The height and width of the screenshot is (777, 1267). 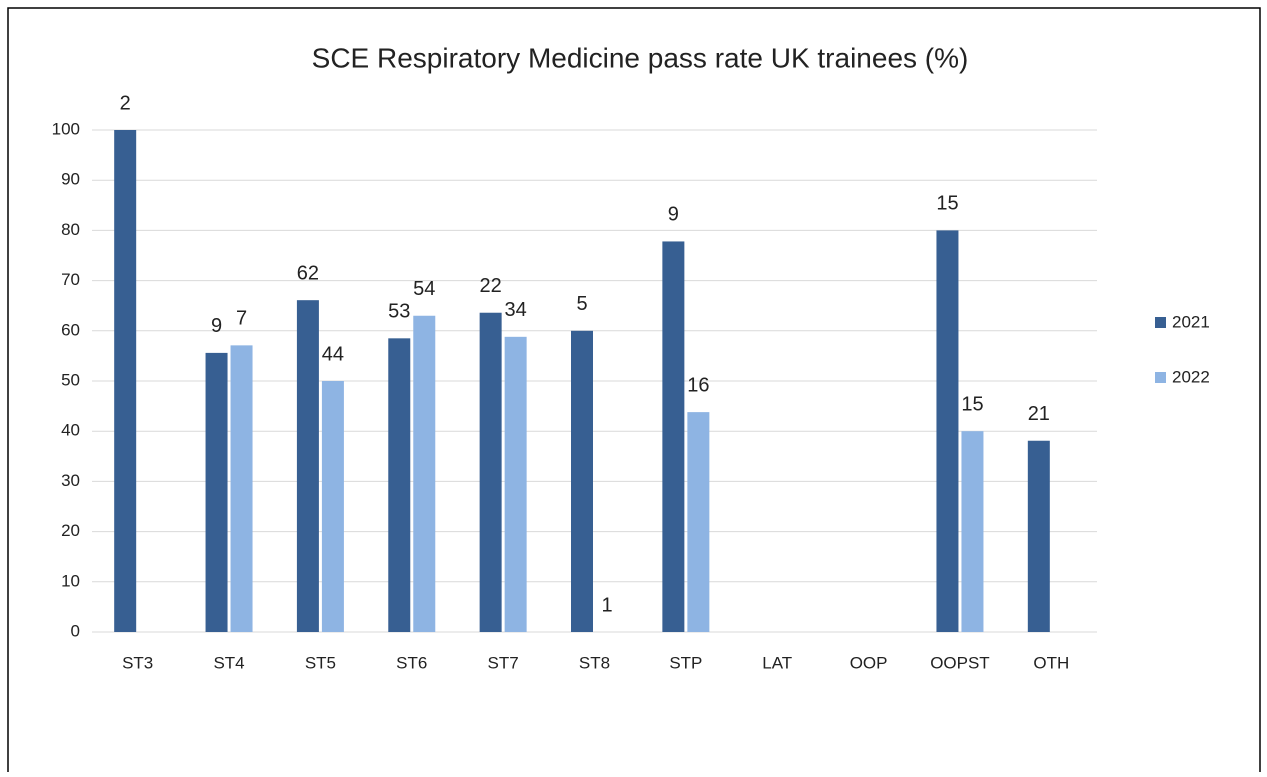 What do you see at coordinates (869, 662) in the screenshot?
I see `x-tick-label: OOP` at bounding box center [869, 662].